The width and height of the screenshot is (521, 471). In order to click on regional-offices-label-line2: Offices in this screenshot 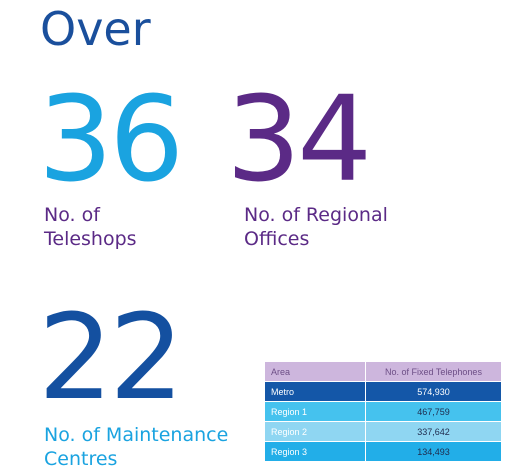, I will do `click(277, 239)`.